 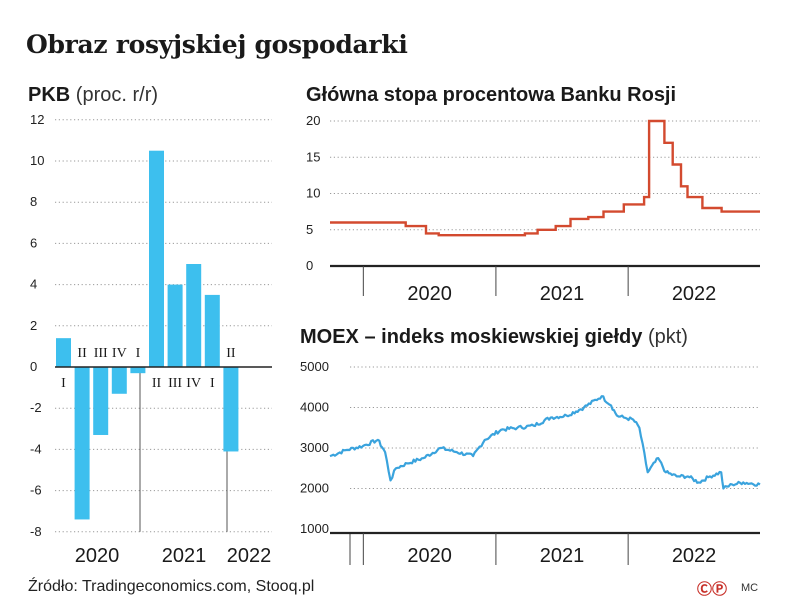 I want to click on rate-series-line, so click(x=545, y=178).